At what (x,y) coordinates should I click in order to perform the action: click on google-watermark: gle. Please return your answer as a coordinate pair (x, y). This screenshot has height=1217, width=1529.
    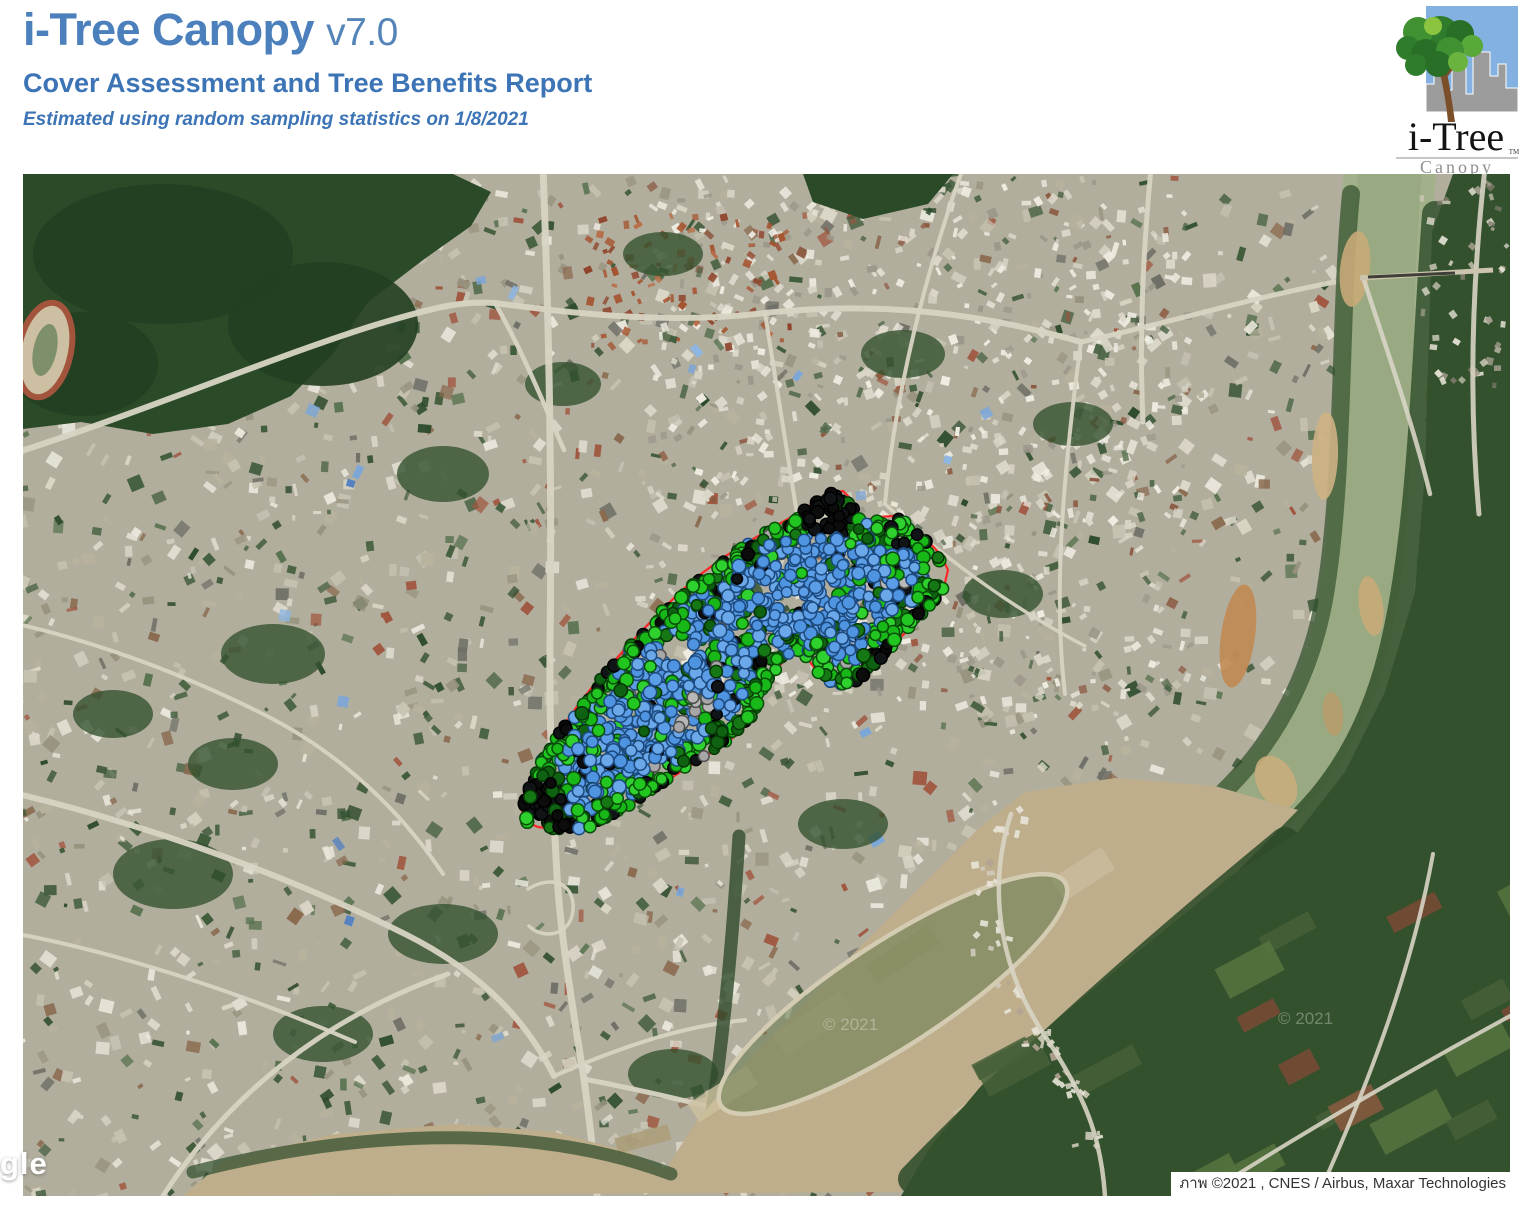
    Looking at the image, I should click on (24, 1163).